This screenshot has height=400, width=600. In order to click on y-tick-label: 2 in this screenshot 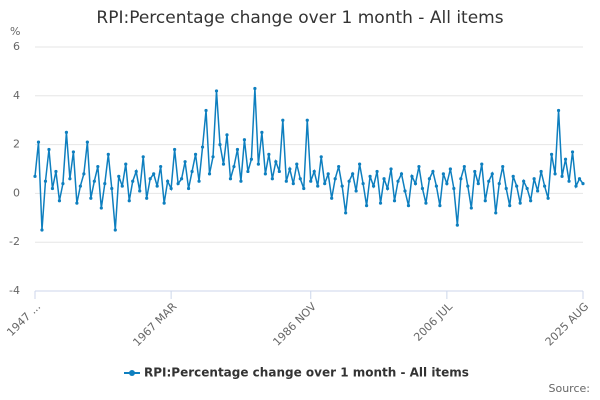, I will do `click(16, 144)`.